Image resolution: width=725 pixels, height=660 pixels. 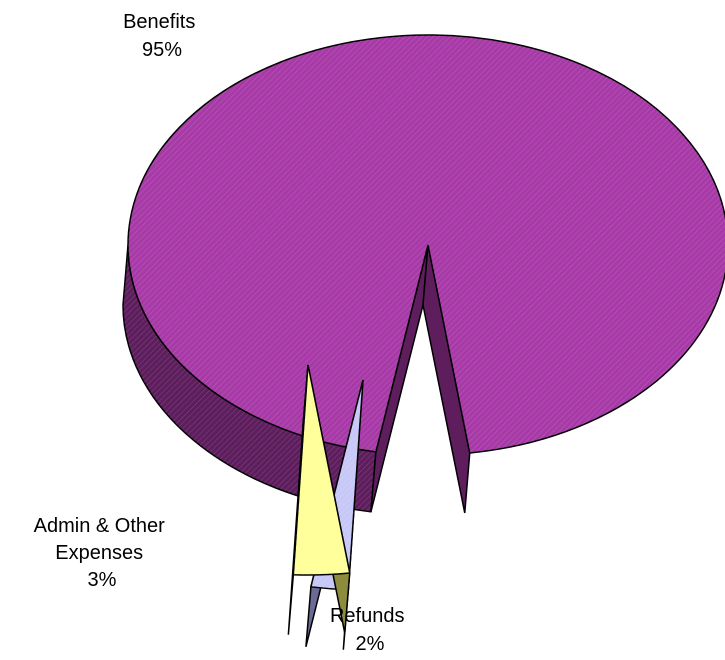 I want to click on slice-label-refunds-line-2: 2%, so click(x=370, y=644).